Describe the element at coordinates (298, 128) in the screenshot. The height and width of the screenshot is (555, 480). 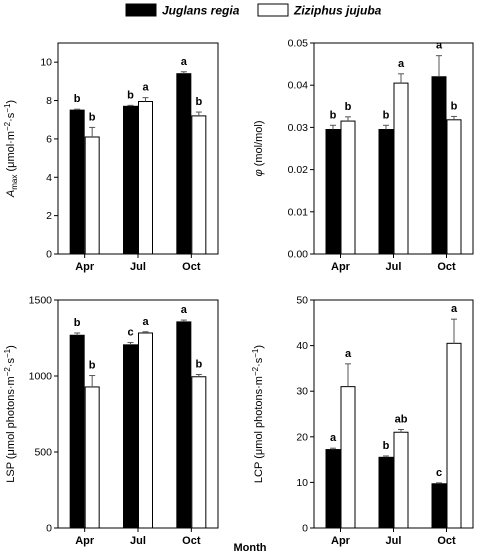
I see `y-tick-label: 0.03` at that location.